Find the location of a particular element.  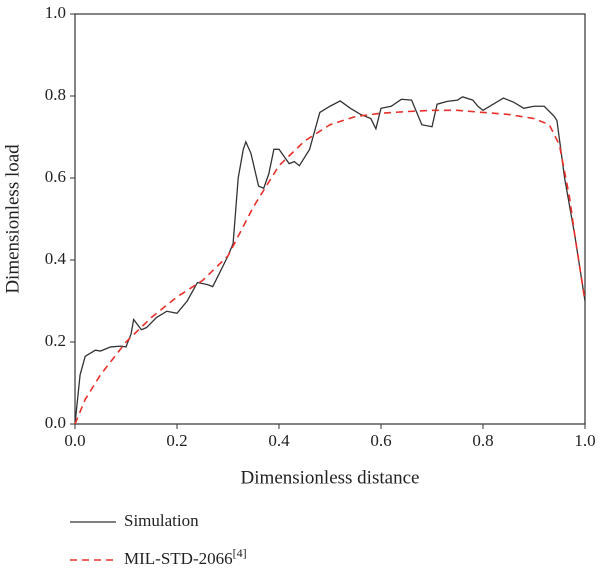

x-tick-label: 0.4 is located at coordinates (279, 440).